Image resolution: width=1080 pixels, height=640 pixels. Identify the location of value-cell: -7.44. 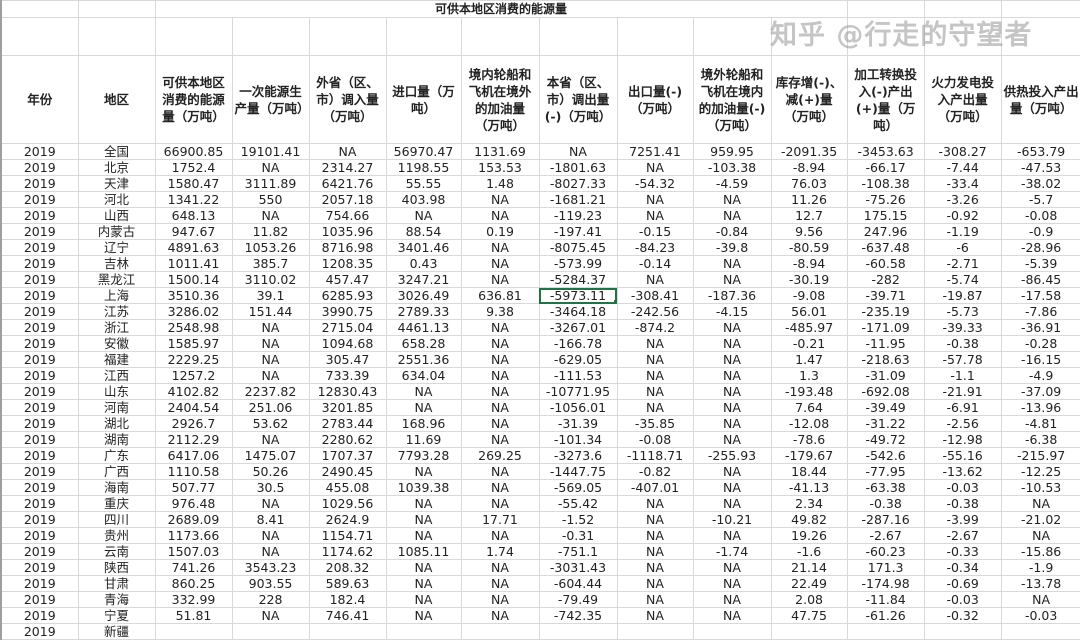
(962, 167).